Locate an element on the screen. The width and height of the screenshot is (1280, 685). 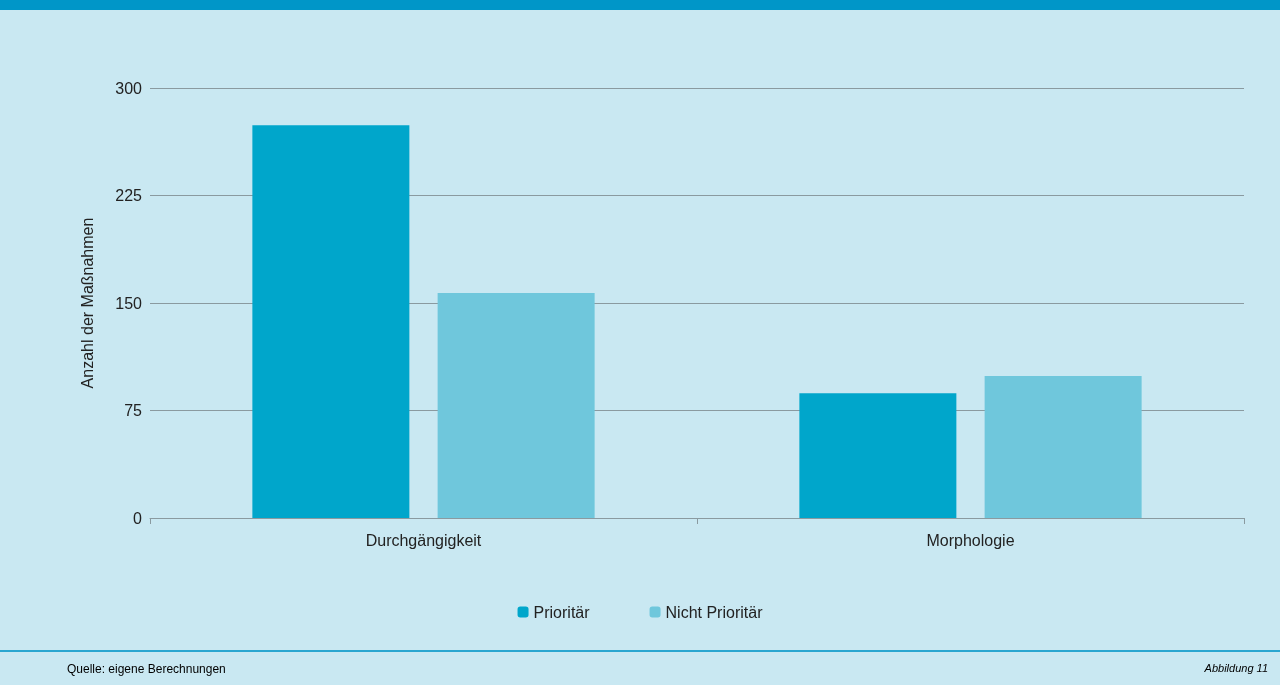
legend-label: Prioritär is located at coordinates (562, 612).